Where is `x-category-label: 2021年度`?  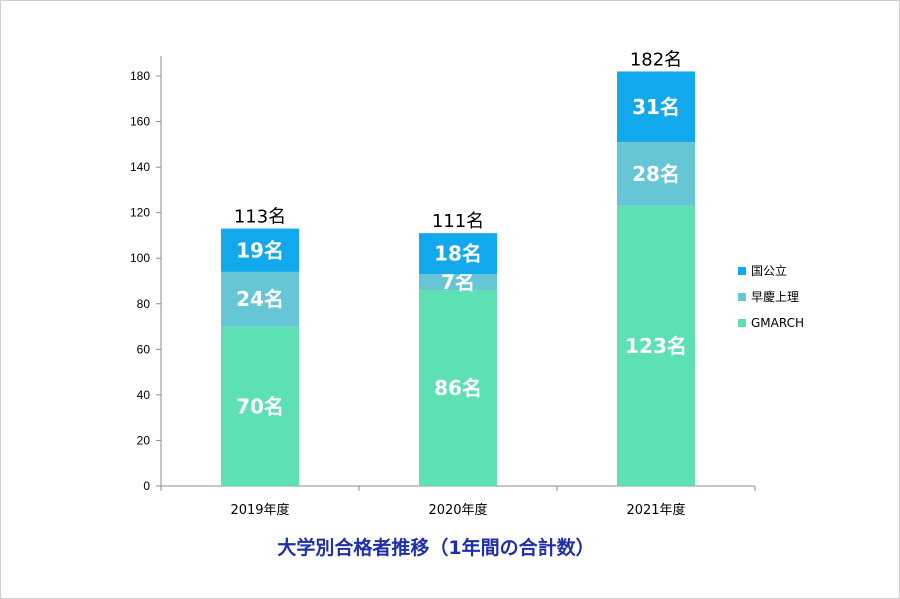 x-category-label: 2021年度 is located at coordinates (655, 510).